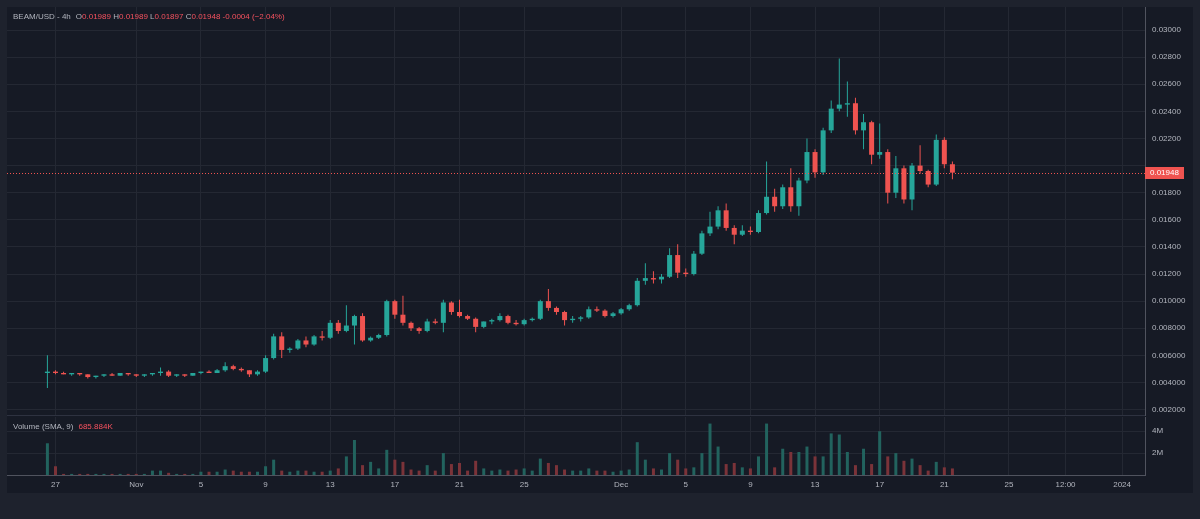 This screenshot has height=519, width=1200. I want to click on x-tick-label: 12:00, so click(1066, 484).